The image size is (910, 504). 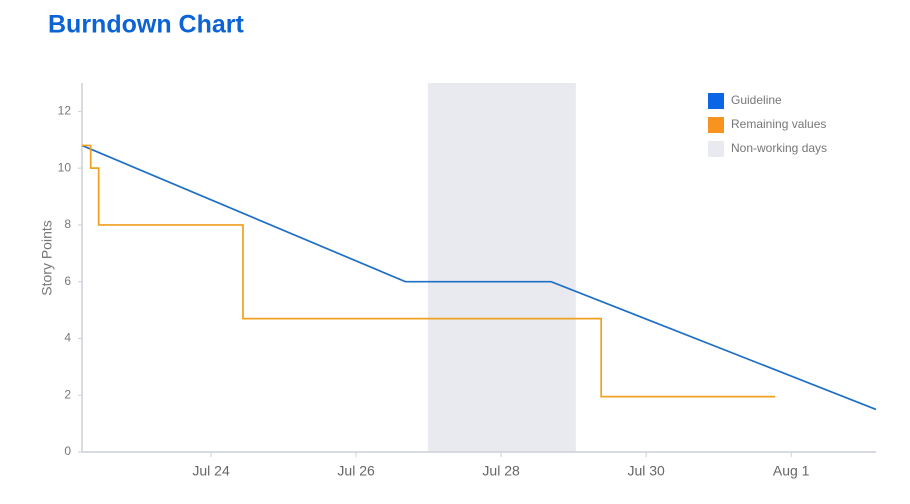 What do you see at coordinates (501, 267) in the screenshot?
I see `non-working-band` at bounding box center [501, 267].